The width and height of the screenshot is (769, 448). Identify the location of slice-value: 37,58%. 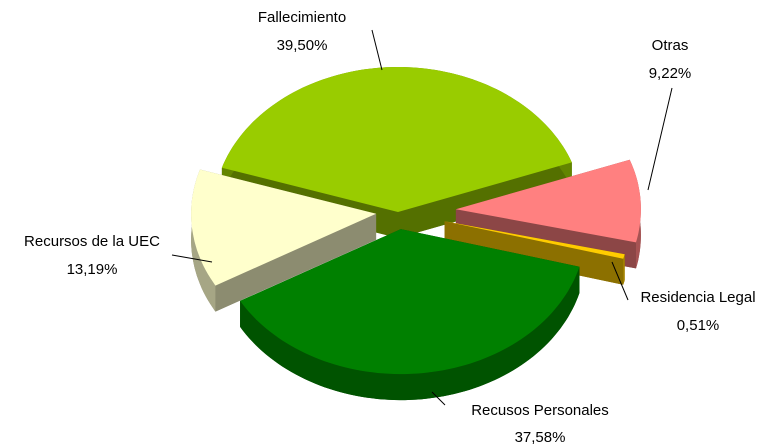
(540, 437).